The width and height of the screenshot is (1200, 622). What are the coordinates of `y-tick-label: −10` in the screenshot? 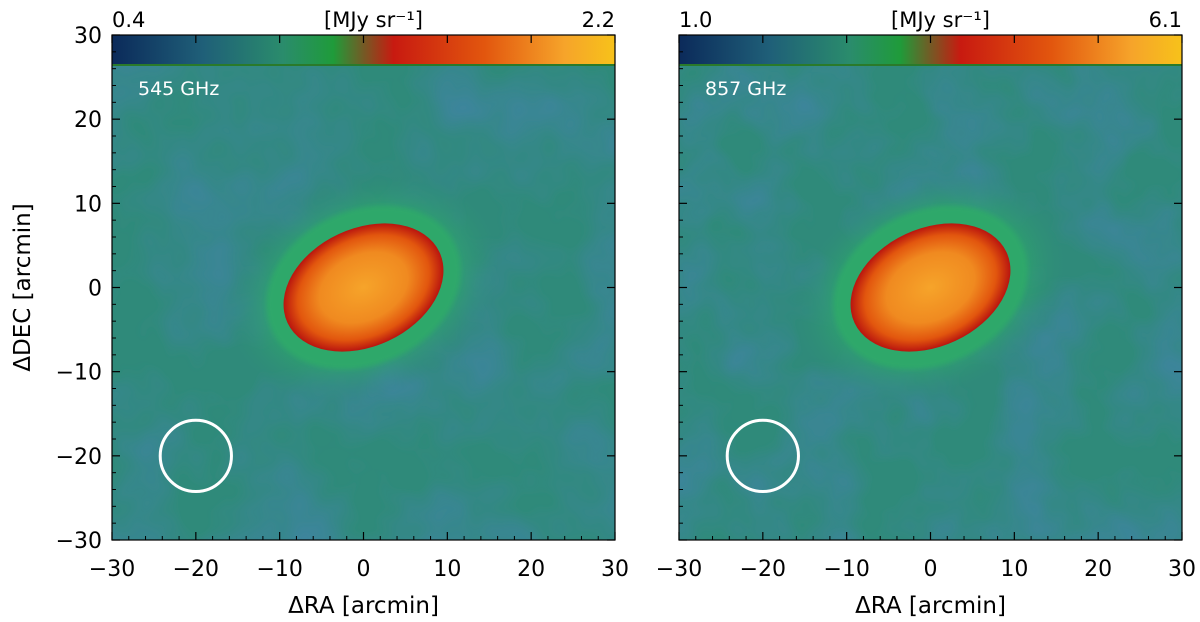 It's located at (79, 373).